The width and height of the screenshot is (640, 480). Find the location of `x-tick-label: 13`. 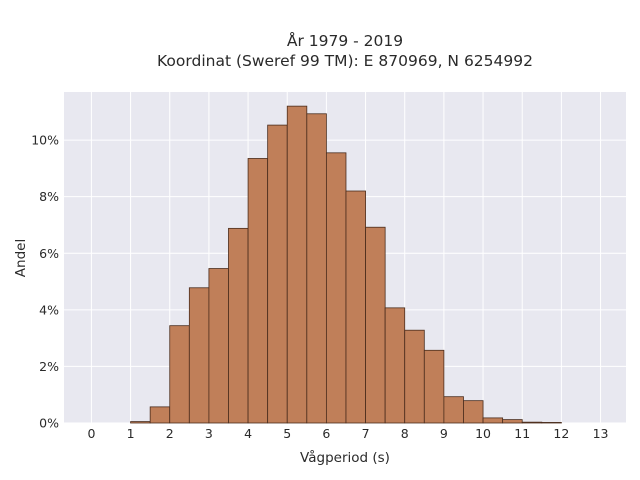

x-tick-label: 13 is located at coordinates (601, 433).